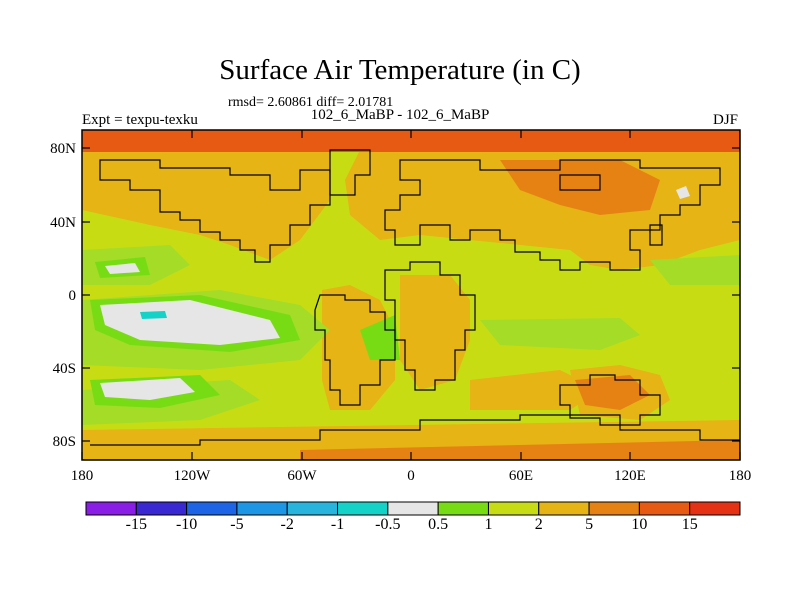 This screenshot has height=600, width=800. I want to click on mild-band-indian, so click(560, 334).